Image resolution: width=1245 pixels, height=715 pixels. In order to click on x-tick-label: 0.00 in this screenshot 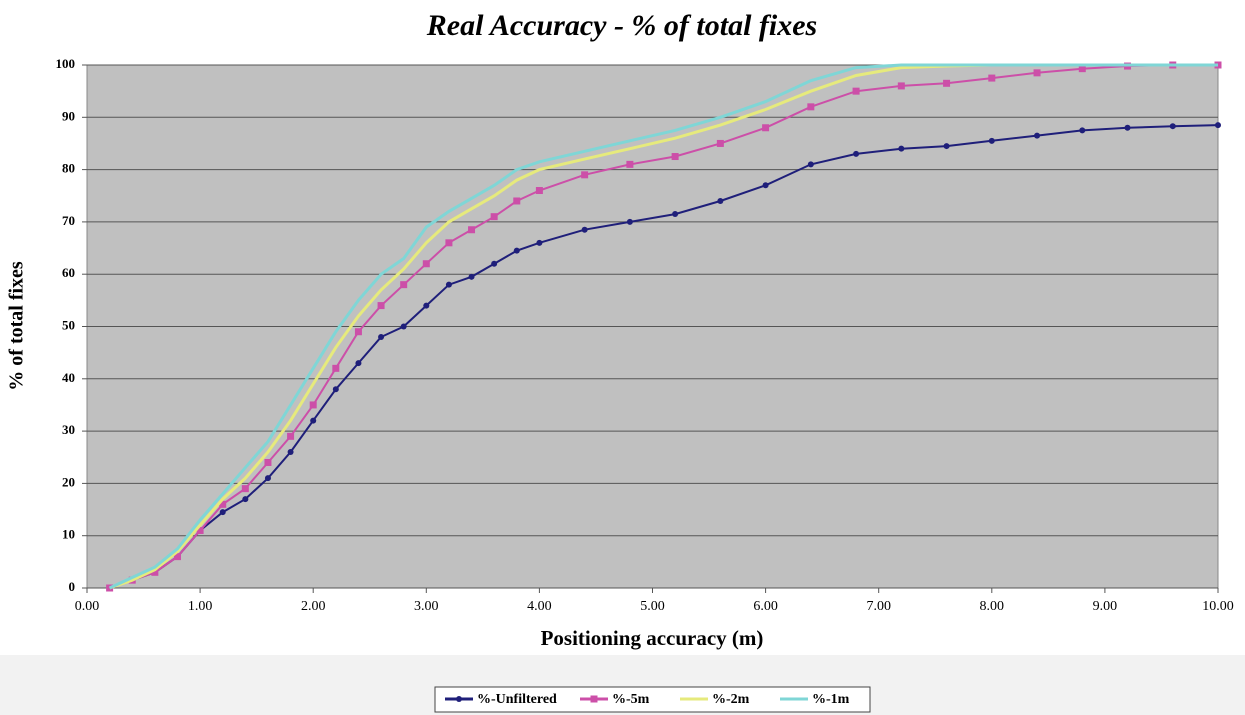, I will do `click(87, 606)`.